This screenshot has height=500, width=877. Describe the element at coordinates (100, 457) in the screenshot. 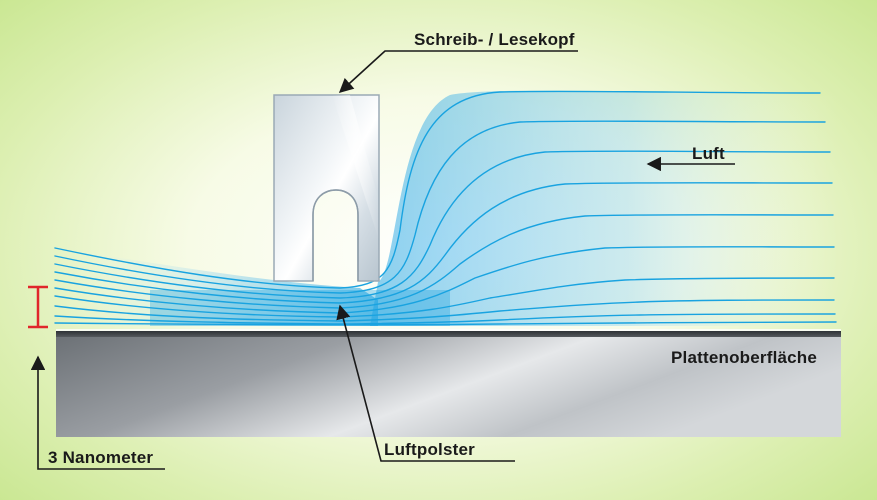

I see `gap-size-label: 3 Nanometer` at that location.